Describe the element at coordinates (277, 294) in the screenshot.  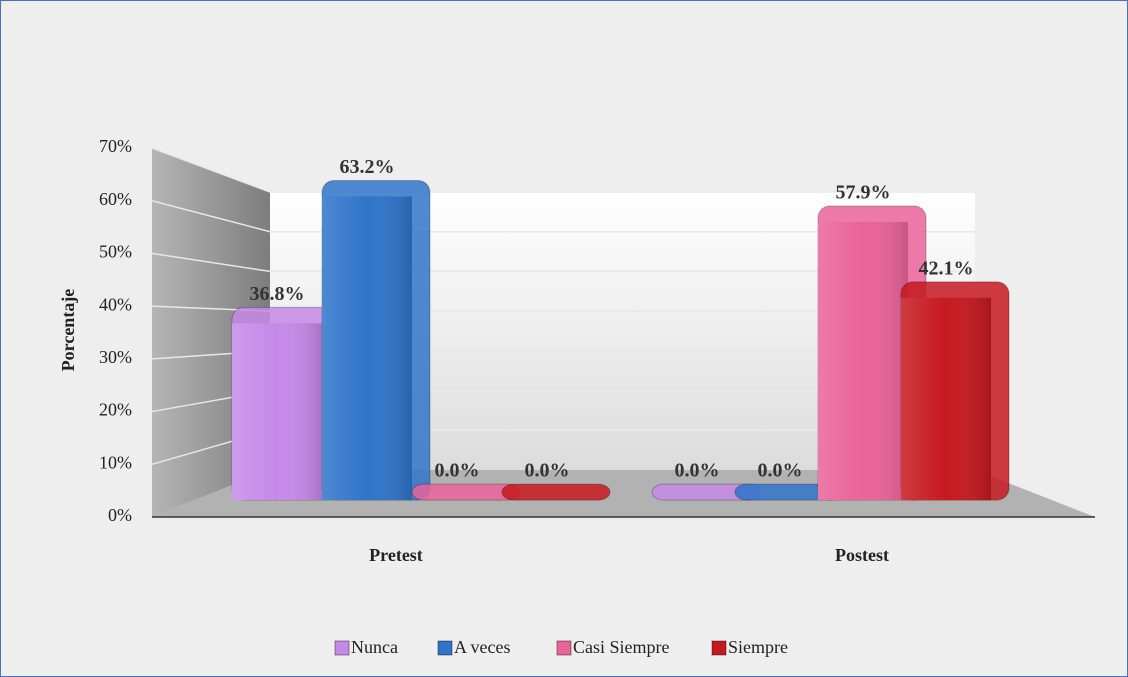
I see `value-label: 36.8%` at that location.